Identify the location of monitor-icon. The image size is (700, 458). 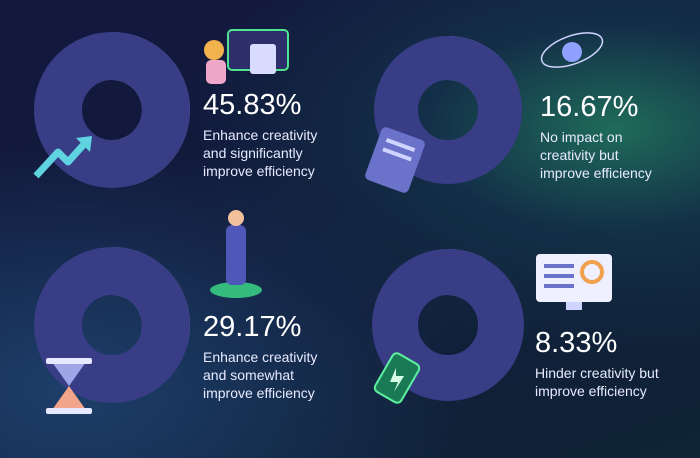
(574, 282).